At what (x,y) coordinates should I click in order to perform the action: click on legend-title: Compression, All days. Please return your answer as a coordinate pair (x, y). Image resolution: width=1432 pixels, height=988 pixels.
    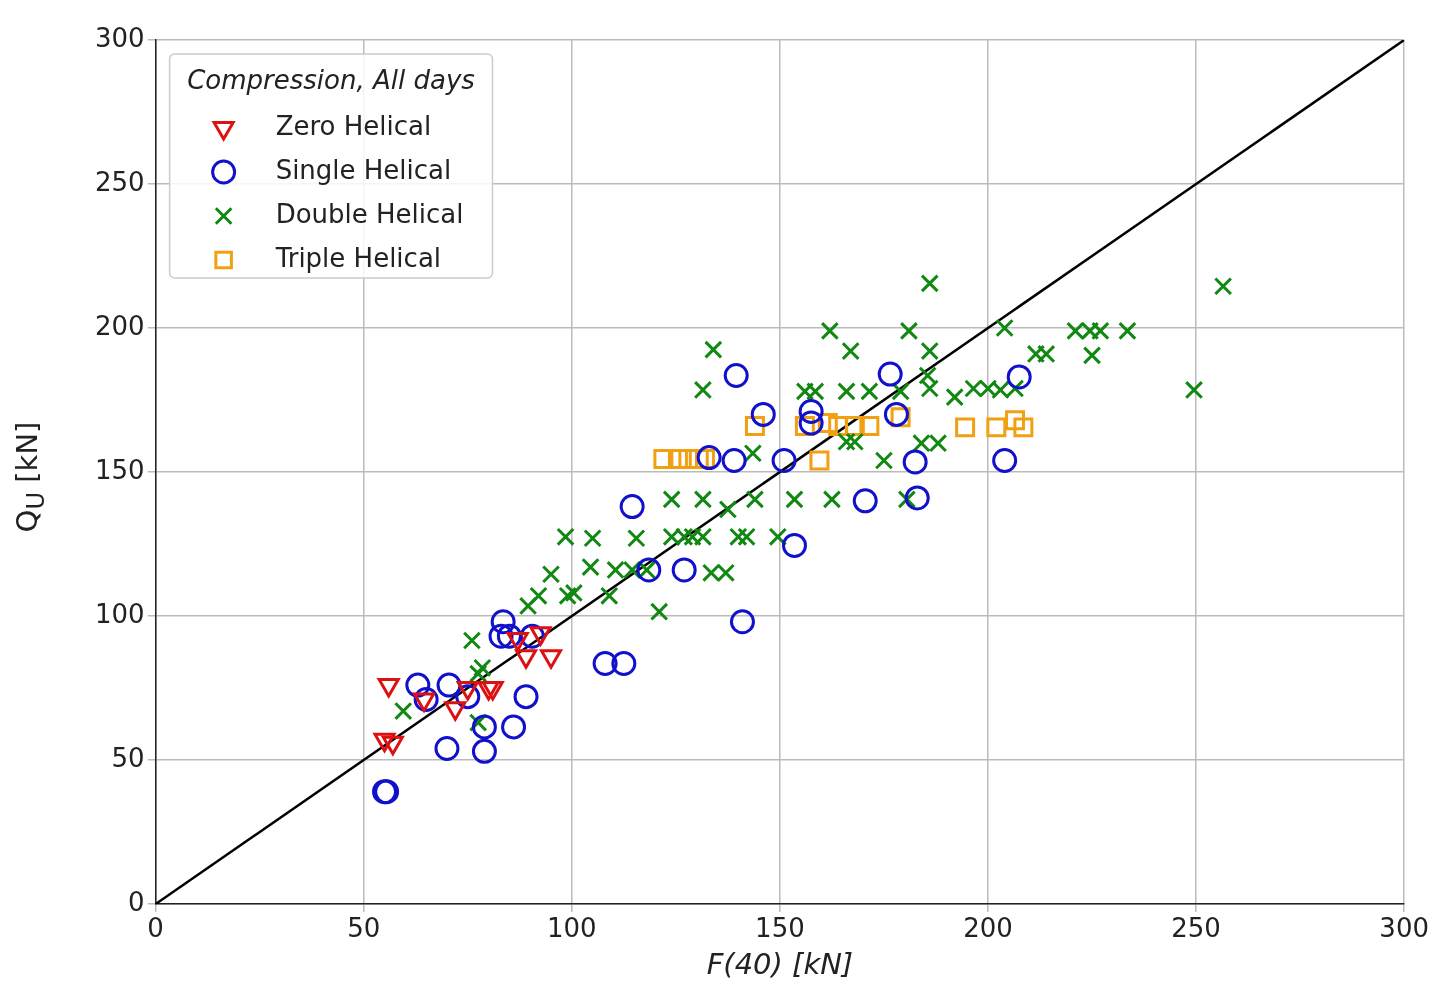
    Looking at the image, I should click on (331, 79).